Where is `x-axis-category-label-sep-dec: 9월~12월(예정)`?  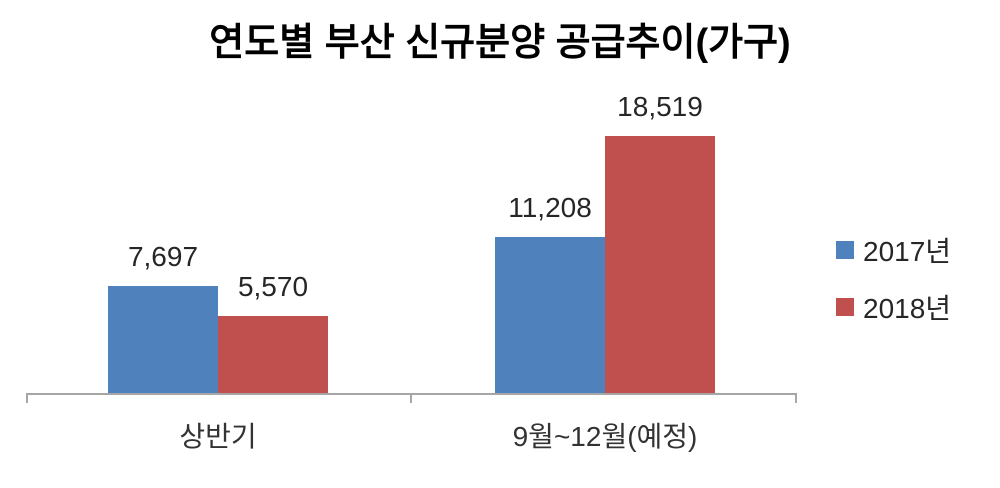
x-axis-category-label-sep-dec: 9월~12월(예정) is located at coordinates (605, 436).